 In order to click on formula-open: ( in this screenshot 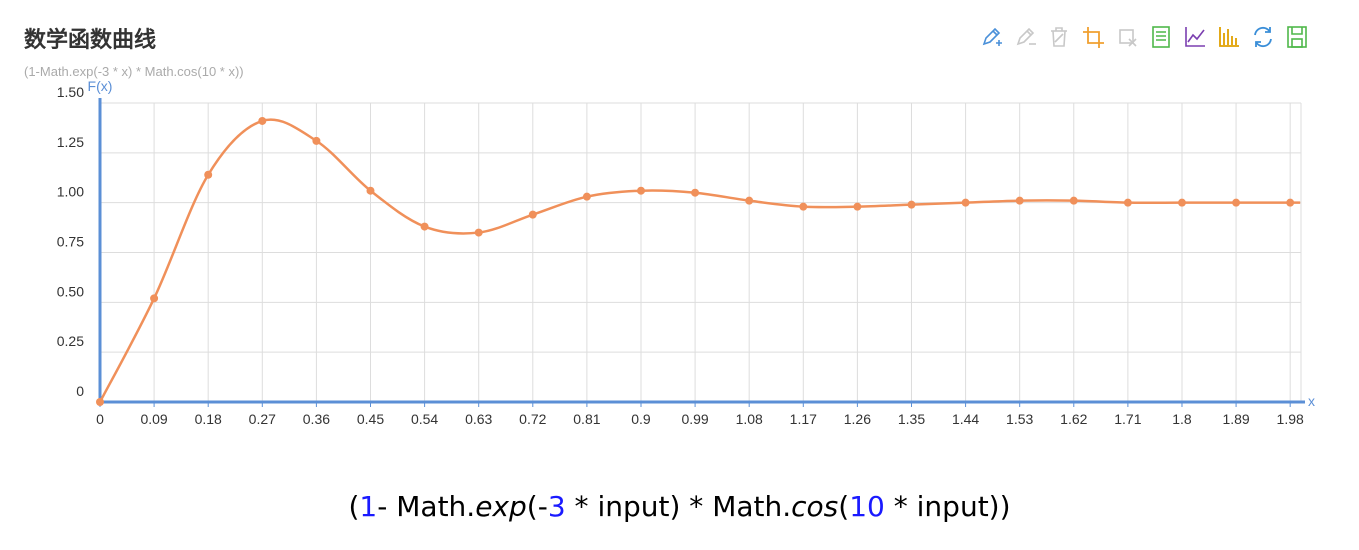, I will do `click(354, 506)`.